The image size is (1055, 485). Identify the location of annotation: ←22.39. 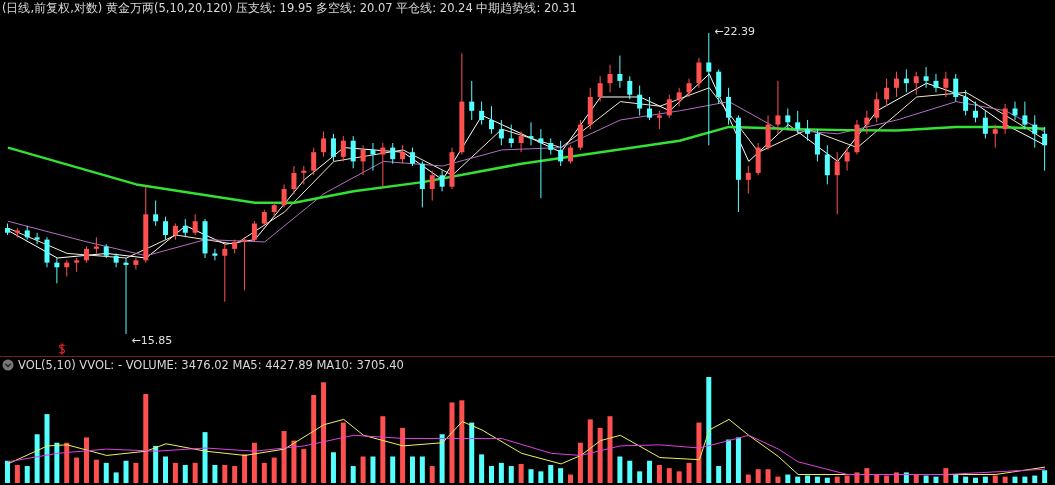
(734, 31).